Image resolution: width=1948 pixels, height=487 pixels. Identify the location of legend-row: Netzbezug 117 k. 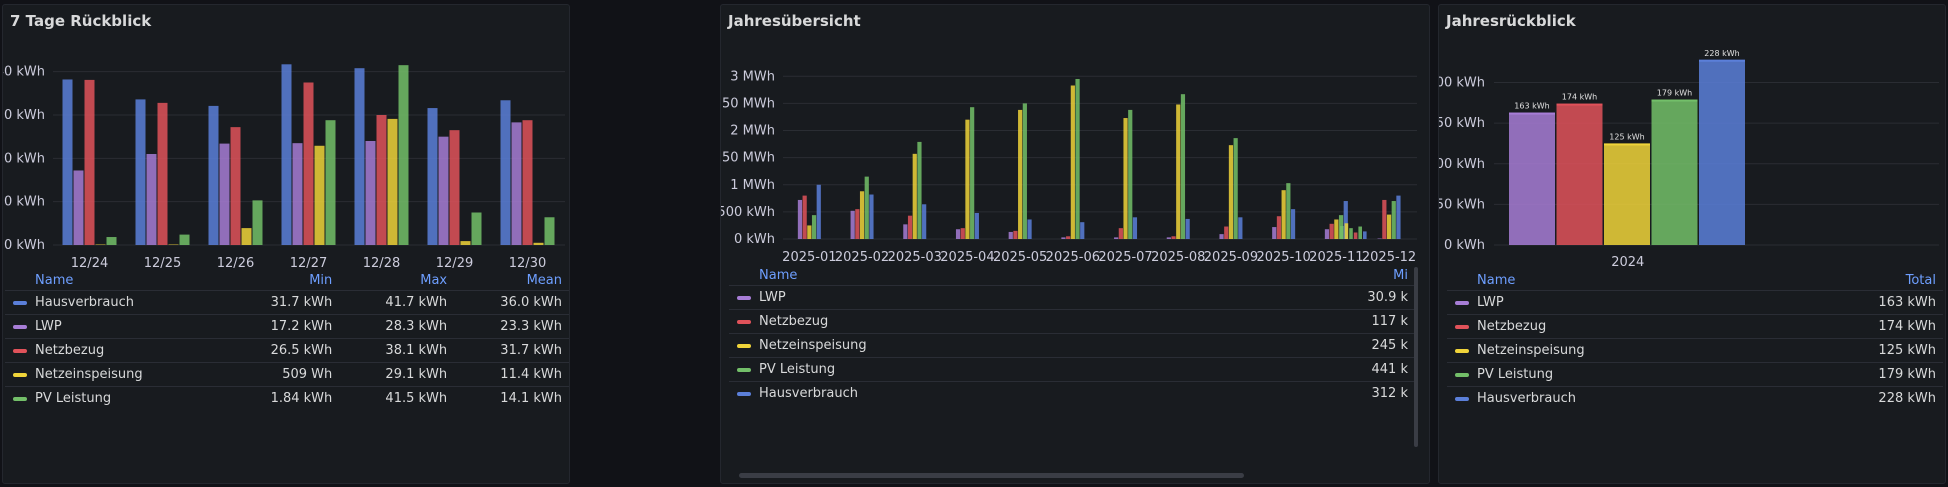
(1072, 321).